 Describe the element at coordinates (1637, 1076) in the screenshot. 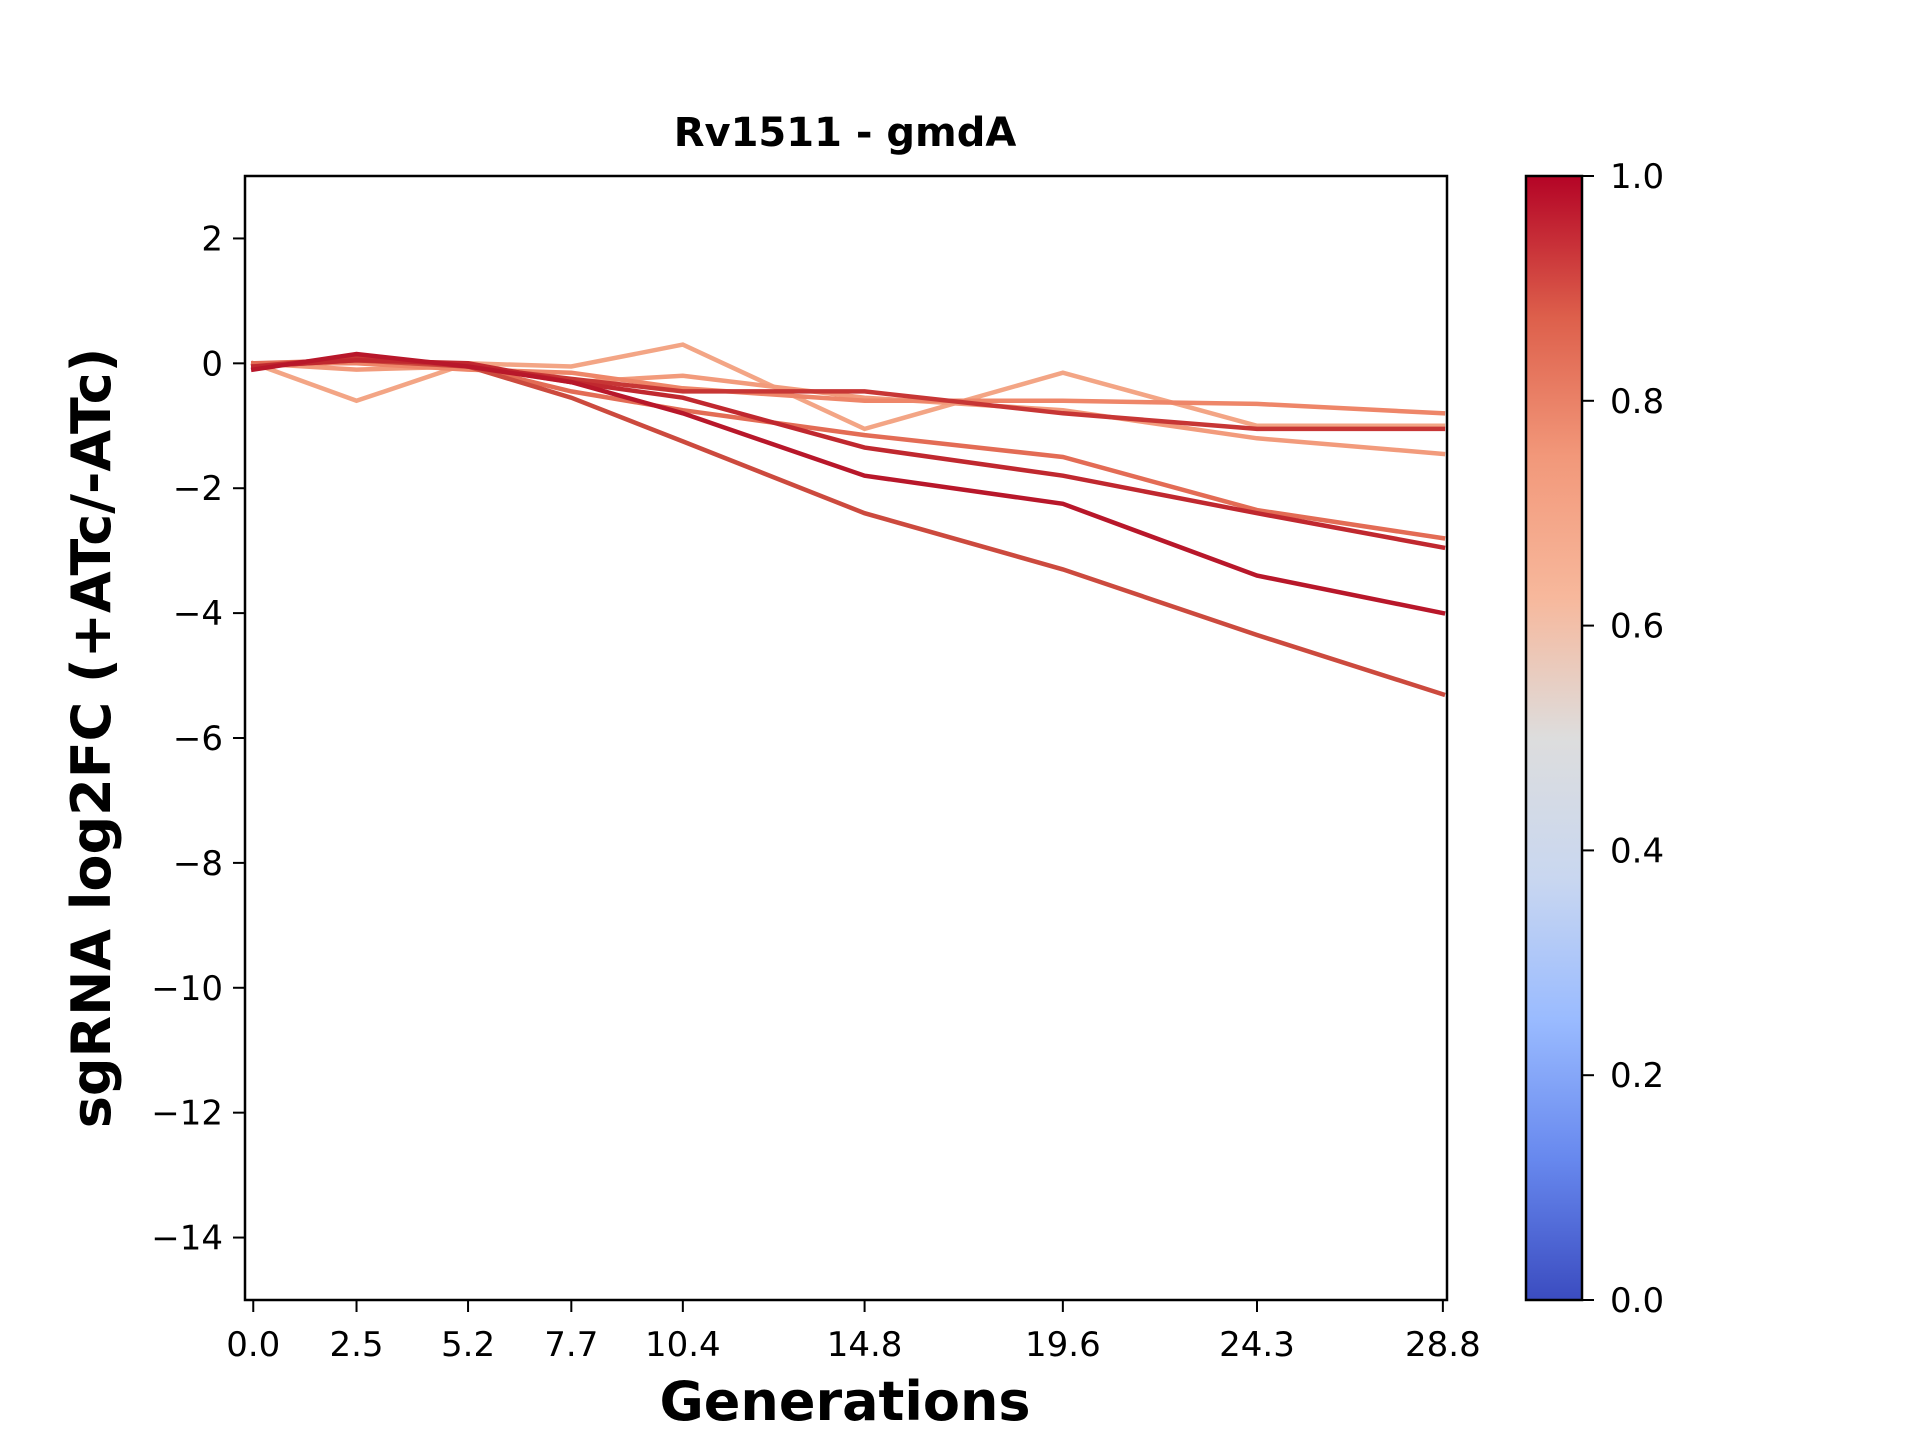

I see `colorbar-tick-label: 0.2` at that location.